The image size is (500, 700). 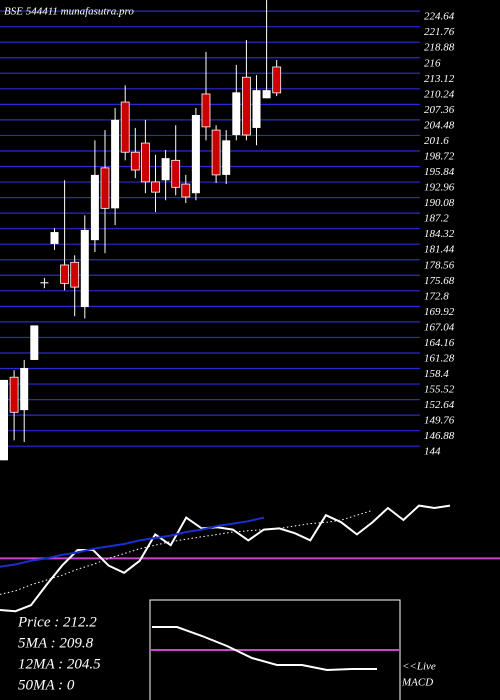 What do you see at coordinates (439, 421) in the screenshot?
I see `y-tick-label: 149.76` at bounding box center [439, 421].